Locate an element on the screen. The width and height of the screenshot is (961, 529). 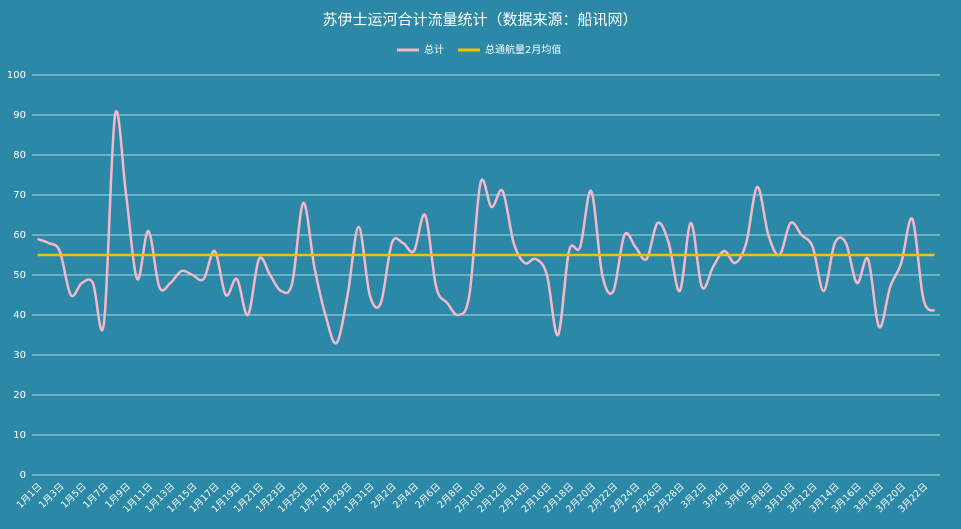
y-tick-label: 30 is located at coordinates (19, 355).